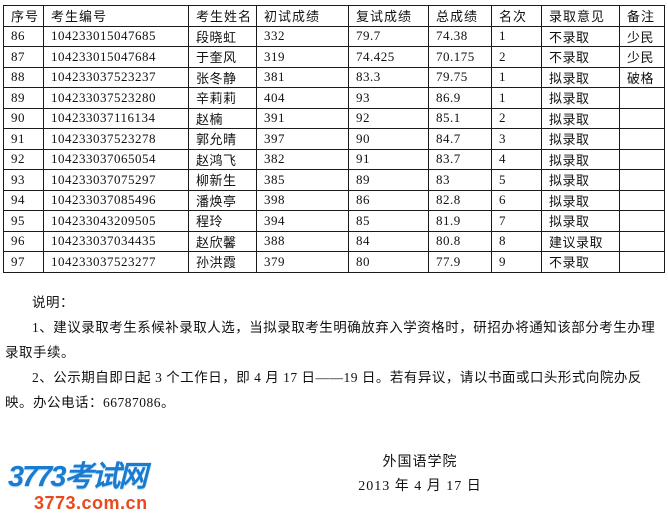 This screenshot has width=668, height=525. What do you see at coordinates (388, 241) in the screenshot?
I see `table-cell: 84` at bounding box center [388, 241].